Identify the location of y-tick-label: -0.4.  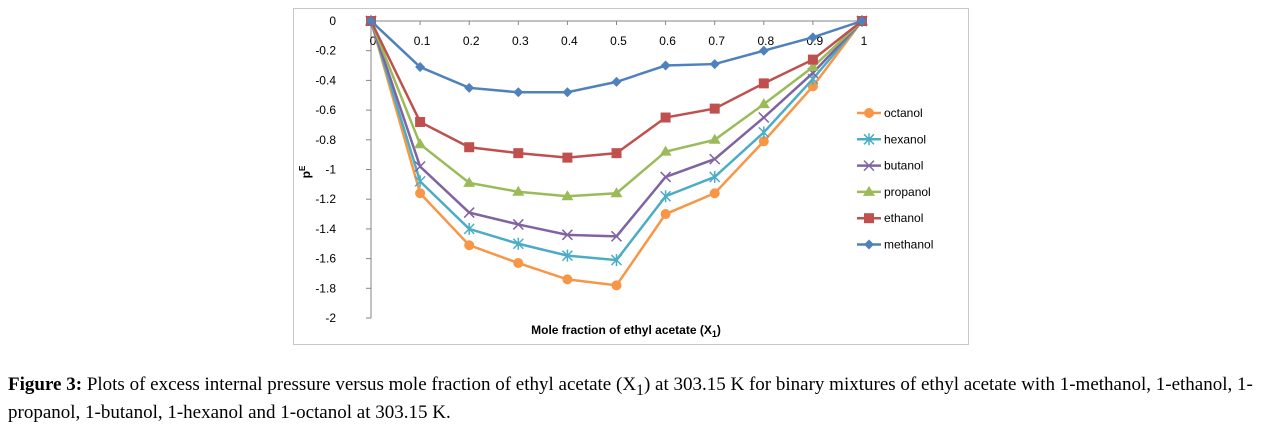
(325, 80).